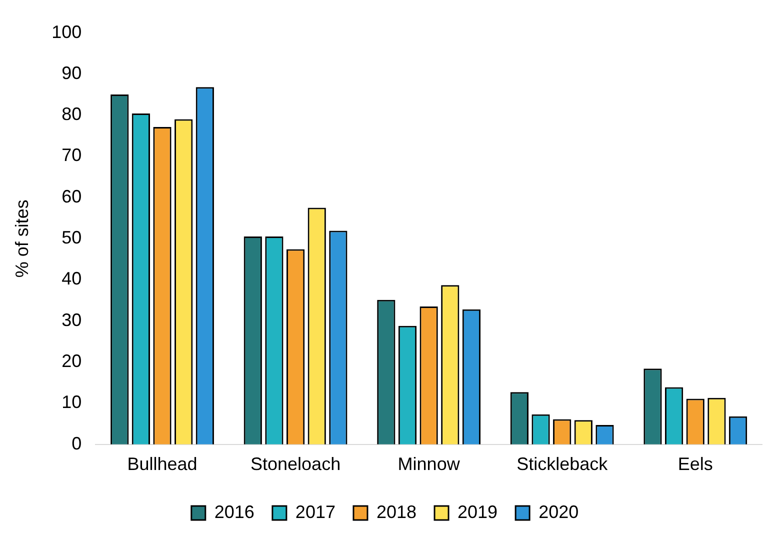 This screenshot has height=540, width=776. What do you see at coordinates (22, 239) in the screenshot?
I see `y-axis-title: % of sites` at bounding box center [22, 239].